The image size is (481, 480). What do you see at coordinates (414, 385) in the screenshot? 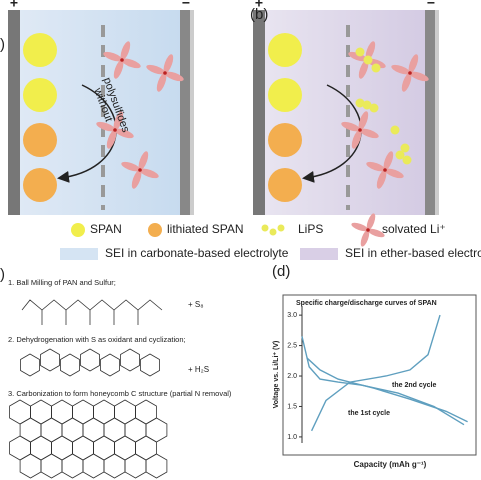
I see `annotation: the 2nd cycle` at bounding box center [414, 385].